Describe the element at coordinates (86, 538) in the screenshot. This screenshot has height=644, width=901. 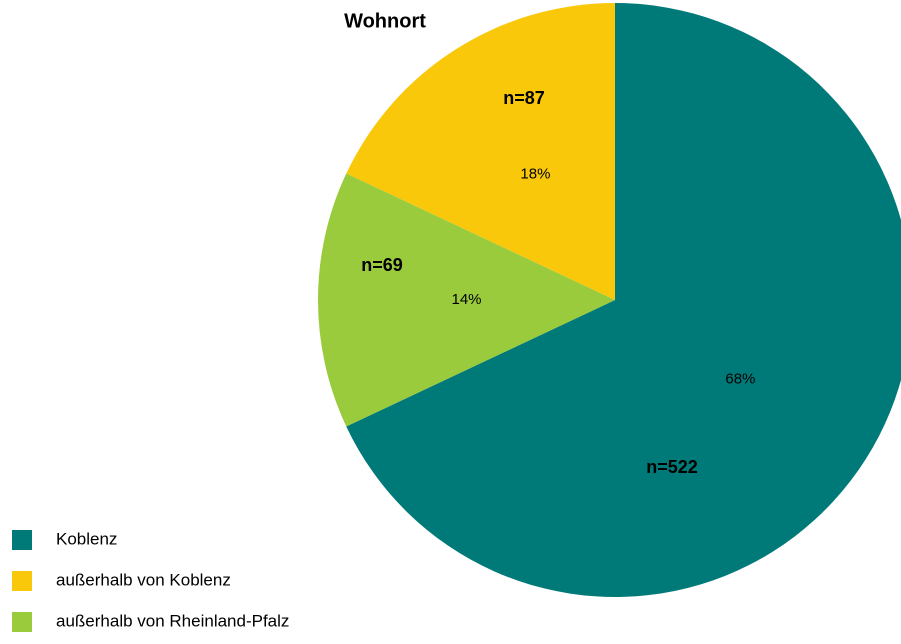
I see `legend-label: Koblenz` at that location.